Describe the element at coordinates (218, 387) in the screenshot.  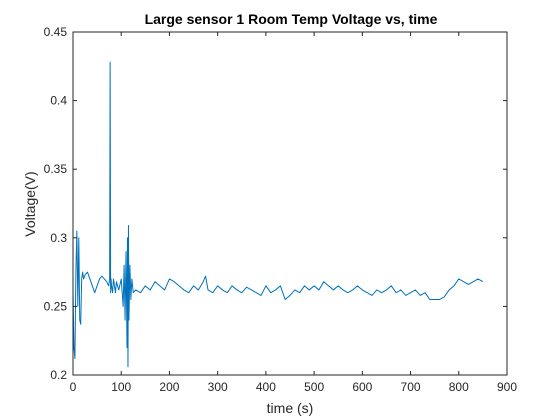
I see `x-tick-label: 300` at that location.